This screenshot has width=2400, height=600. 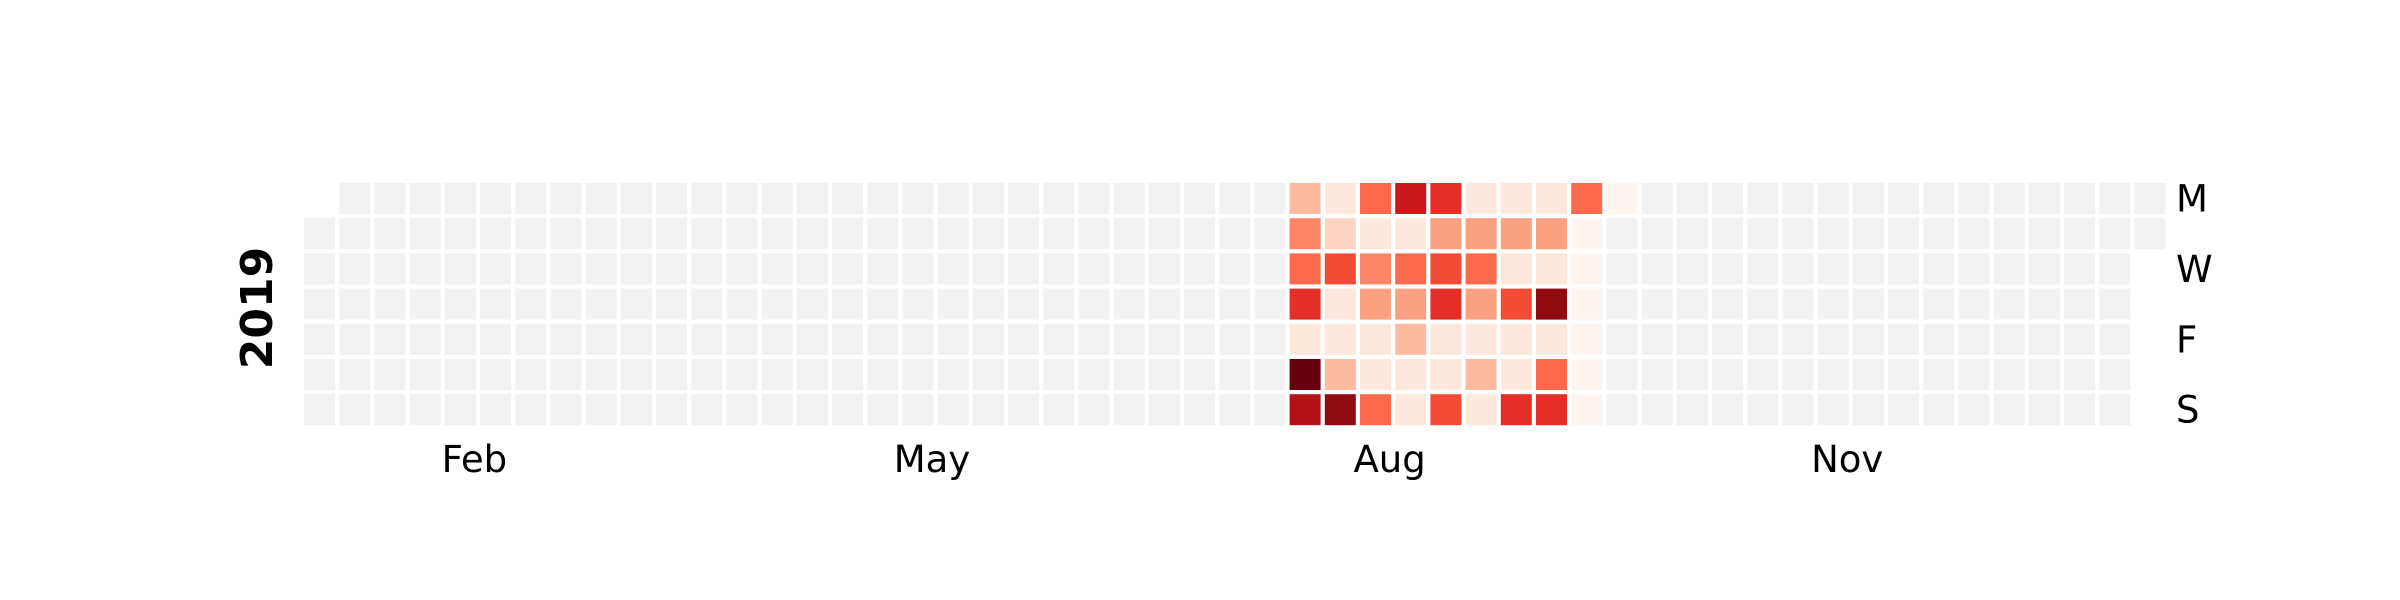 What do you see at coordinates (1847, 459) in the screenshot?
I see `month-label-nov: Nov` at bounding box center [1847, 459].